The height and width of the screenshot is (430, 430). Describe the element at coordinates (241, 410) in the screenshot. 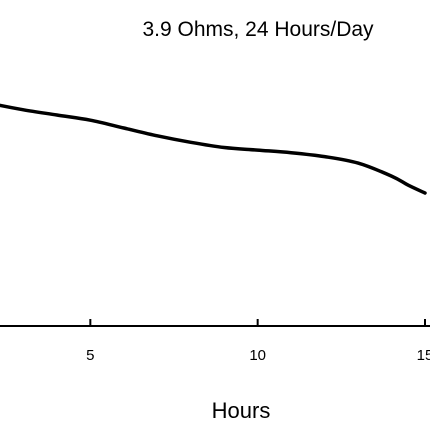

I see `x-axis-label: Hours` at that location.